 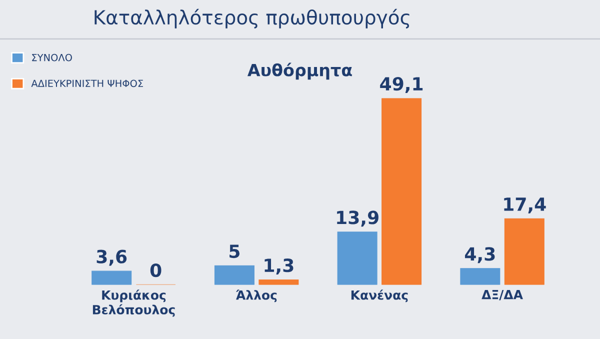 I want to click on chart-title: Καταλληλότερος πρωθυπουργός, so click(x=252, y=18).